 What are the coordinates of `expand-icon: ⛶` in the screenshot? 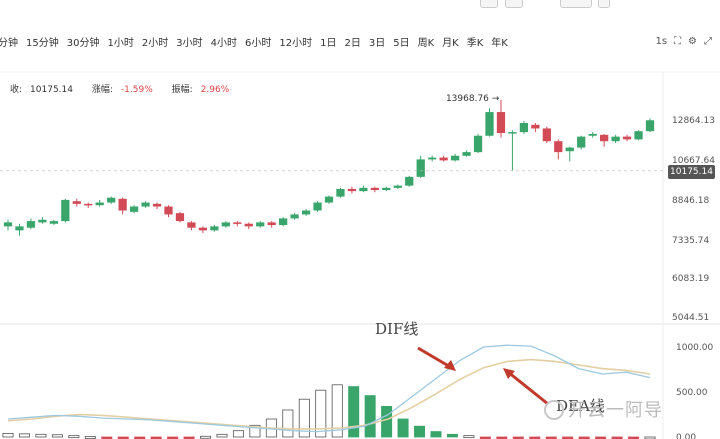 It's located at (678, 41).